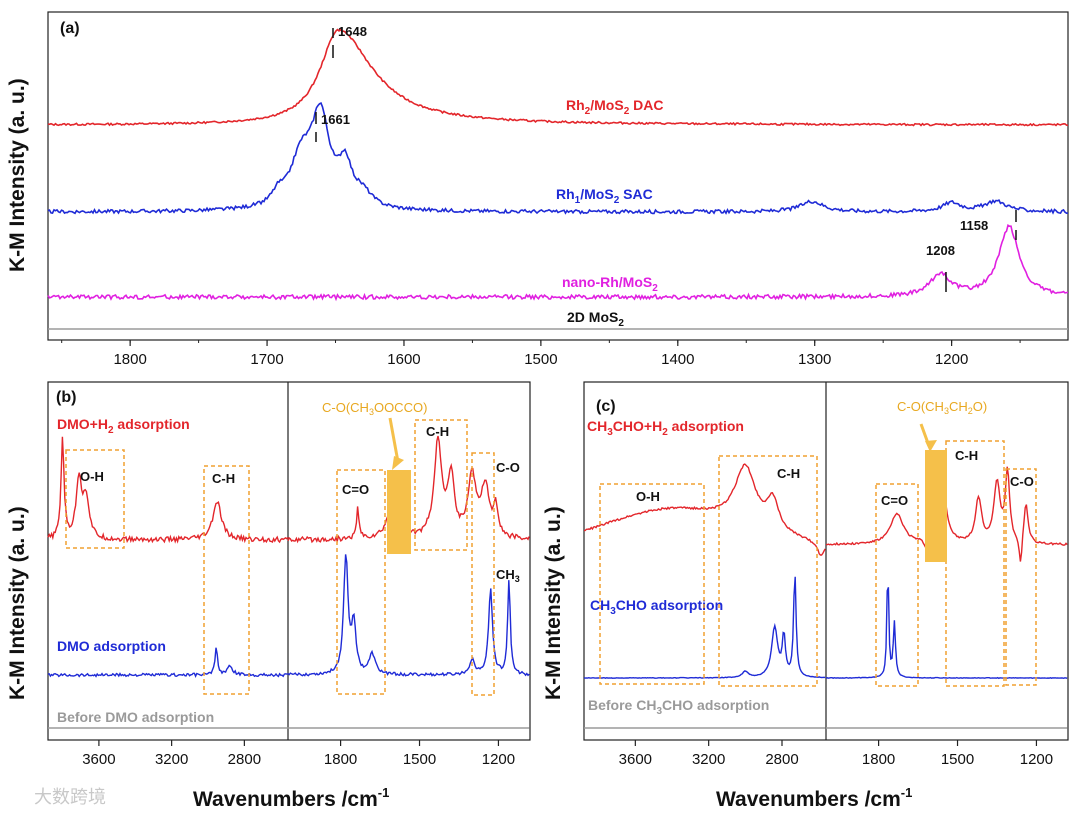  What do you see at coordinates (498, 759) in the screenshot?
I see `x-tick-label-b-1200: 1200` at bounding box center [498, 759].